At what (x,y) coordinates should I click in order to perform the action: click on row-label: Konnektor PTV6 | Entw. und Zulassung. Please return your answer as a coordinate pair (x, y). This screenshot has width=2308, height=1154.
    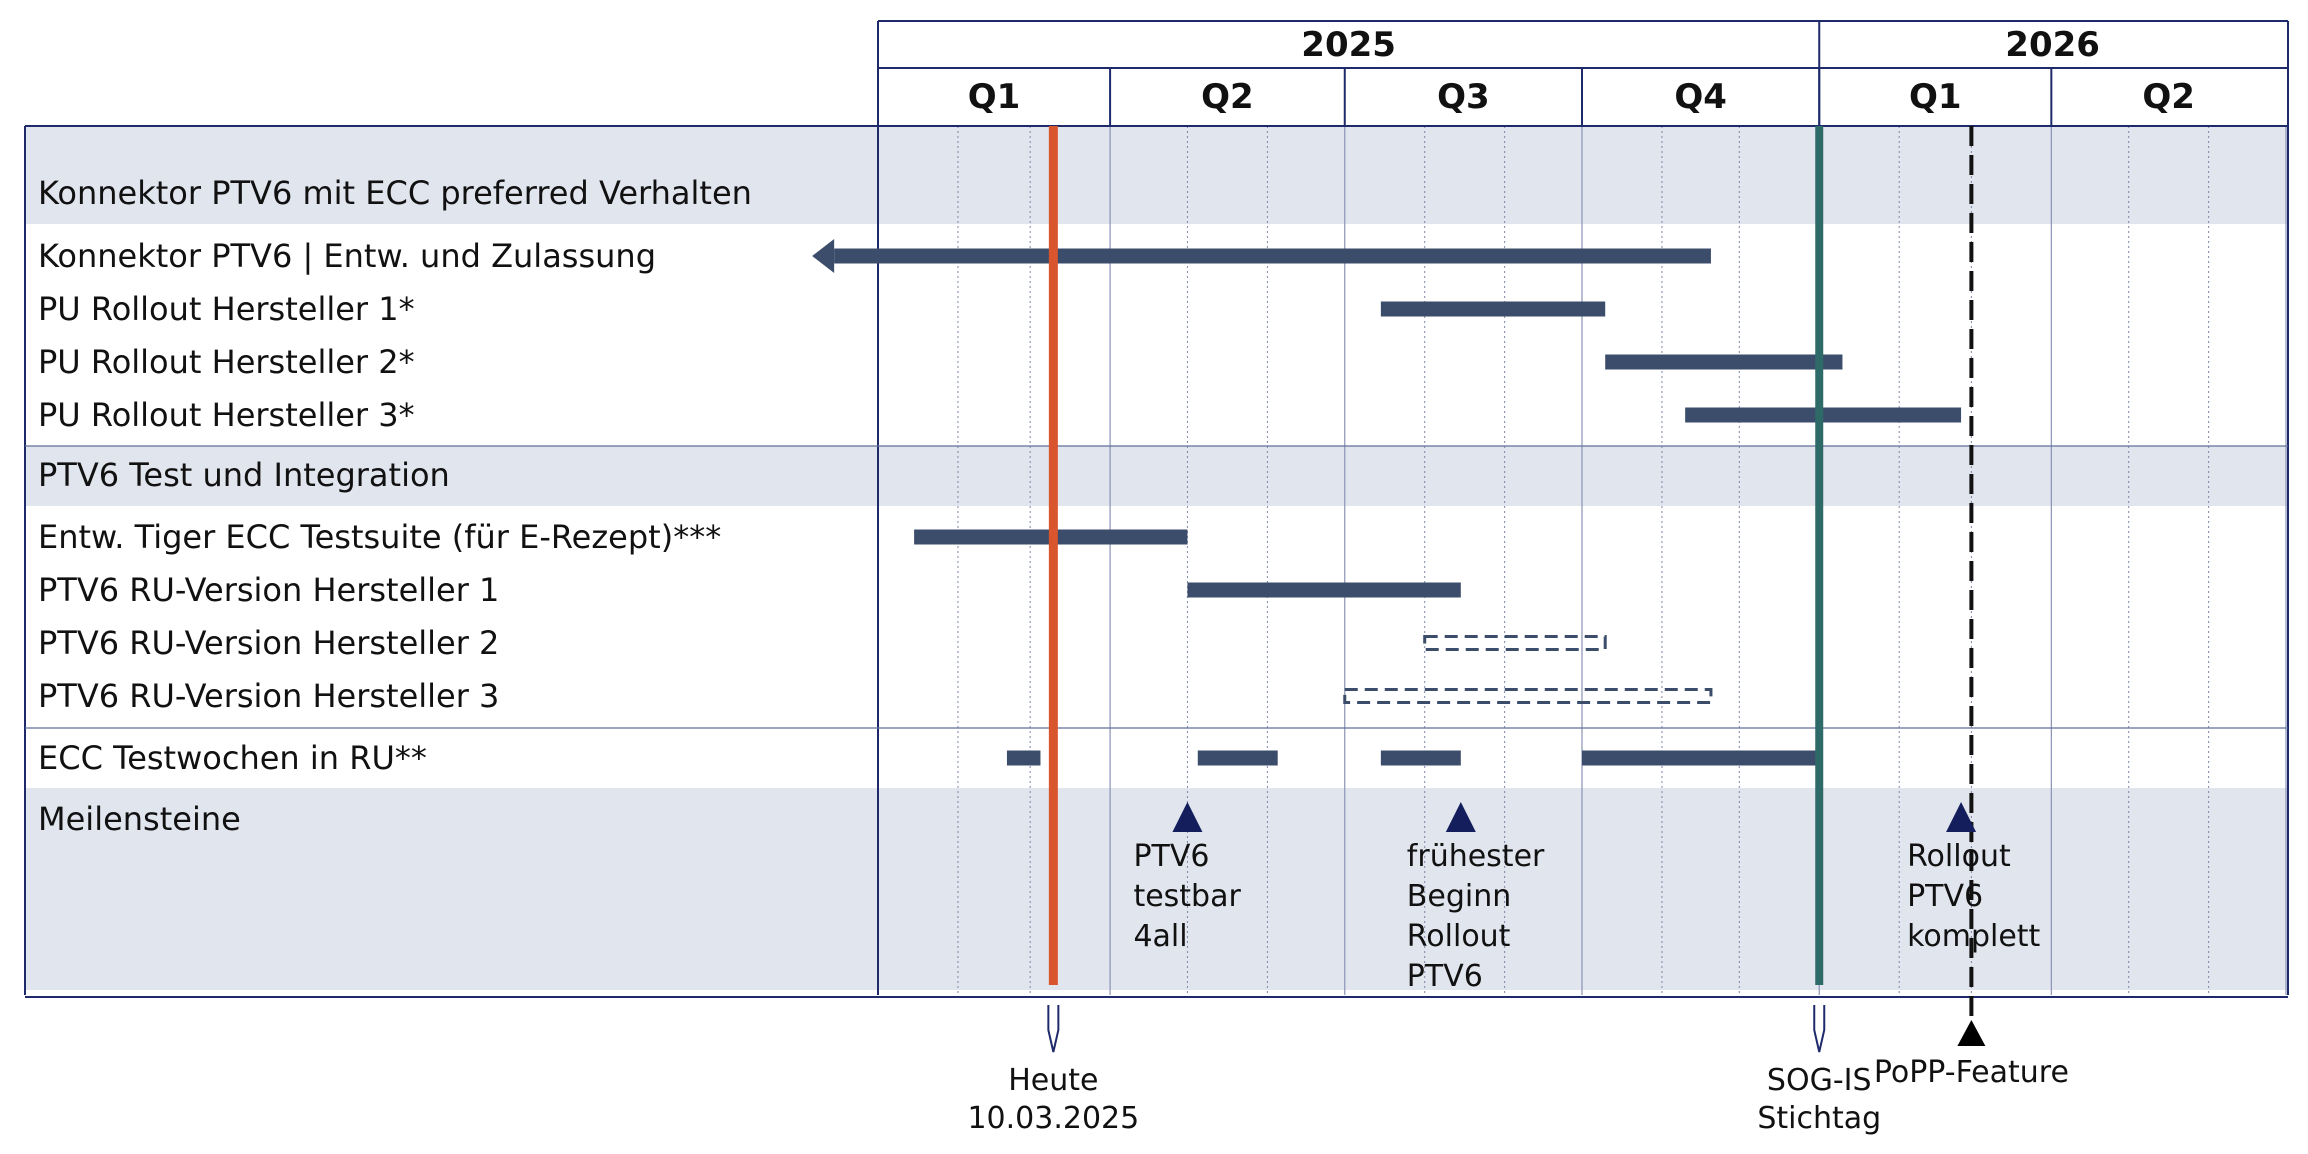
    Looking at the image, I should click on (347, 256).